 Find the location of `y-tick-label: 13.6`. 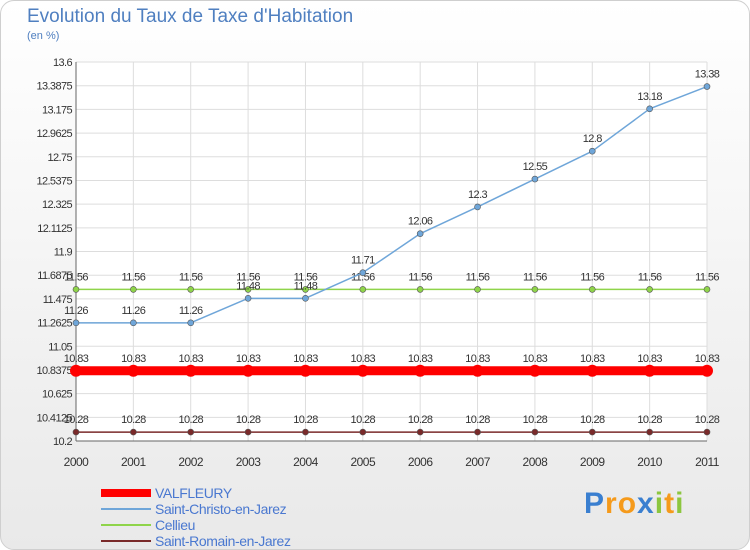

y-tick-label: 13.6 is located at coordinates (62, 63).